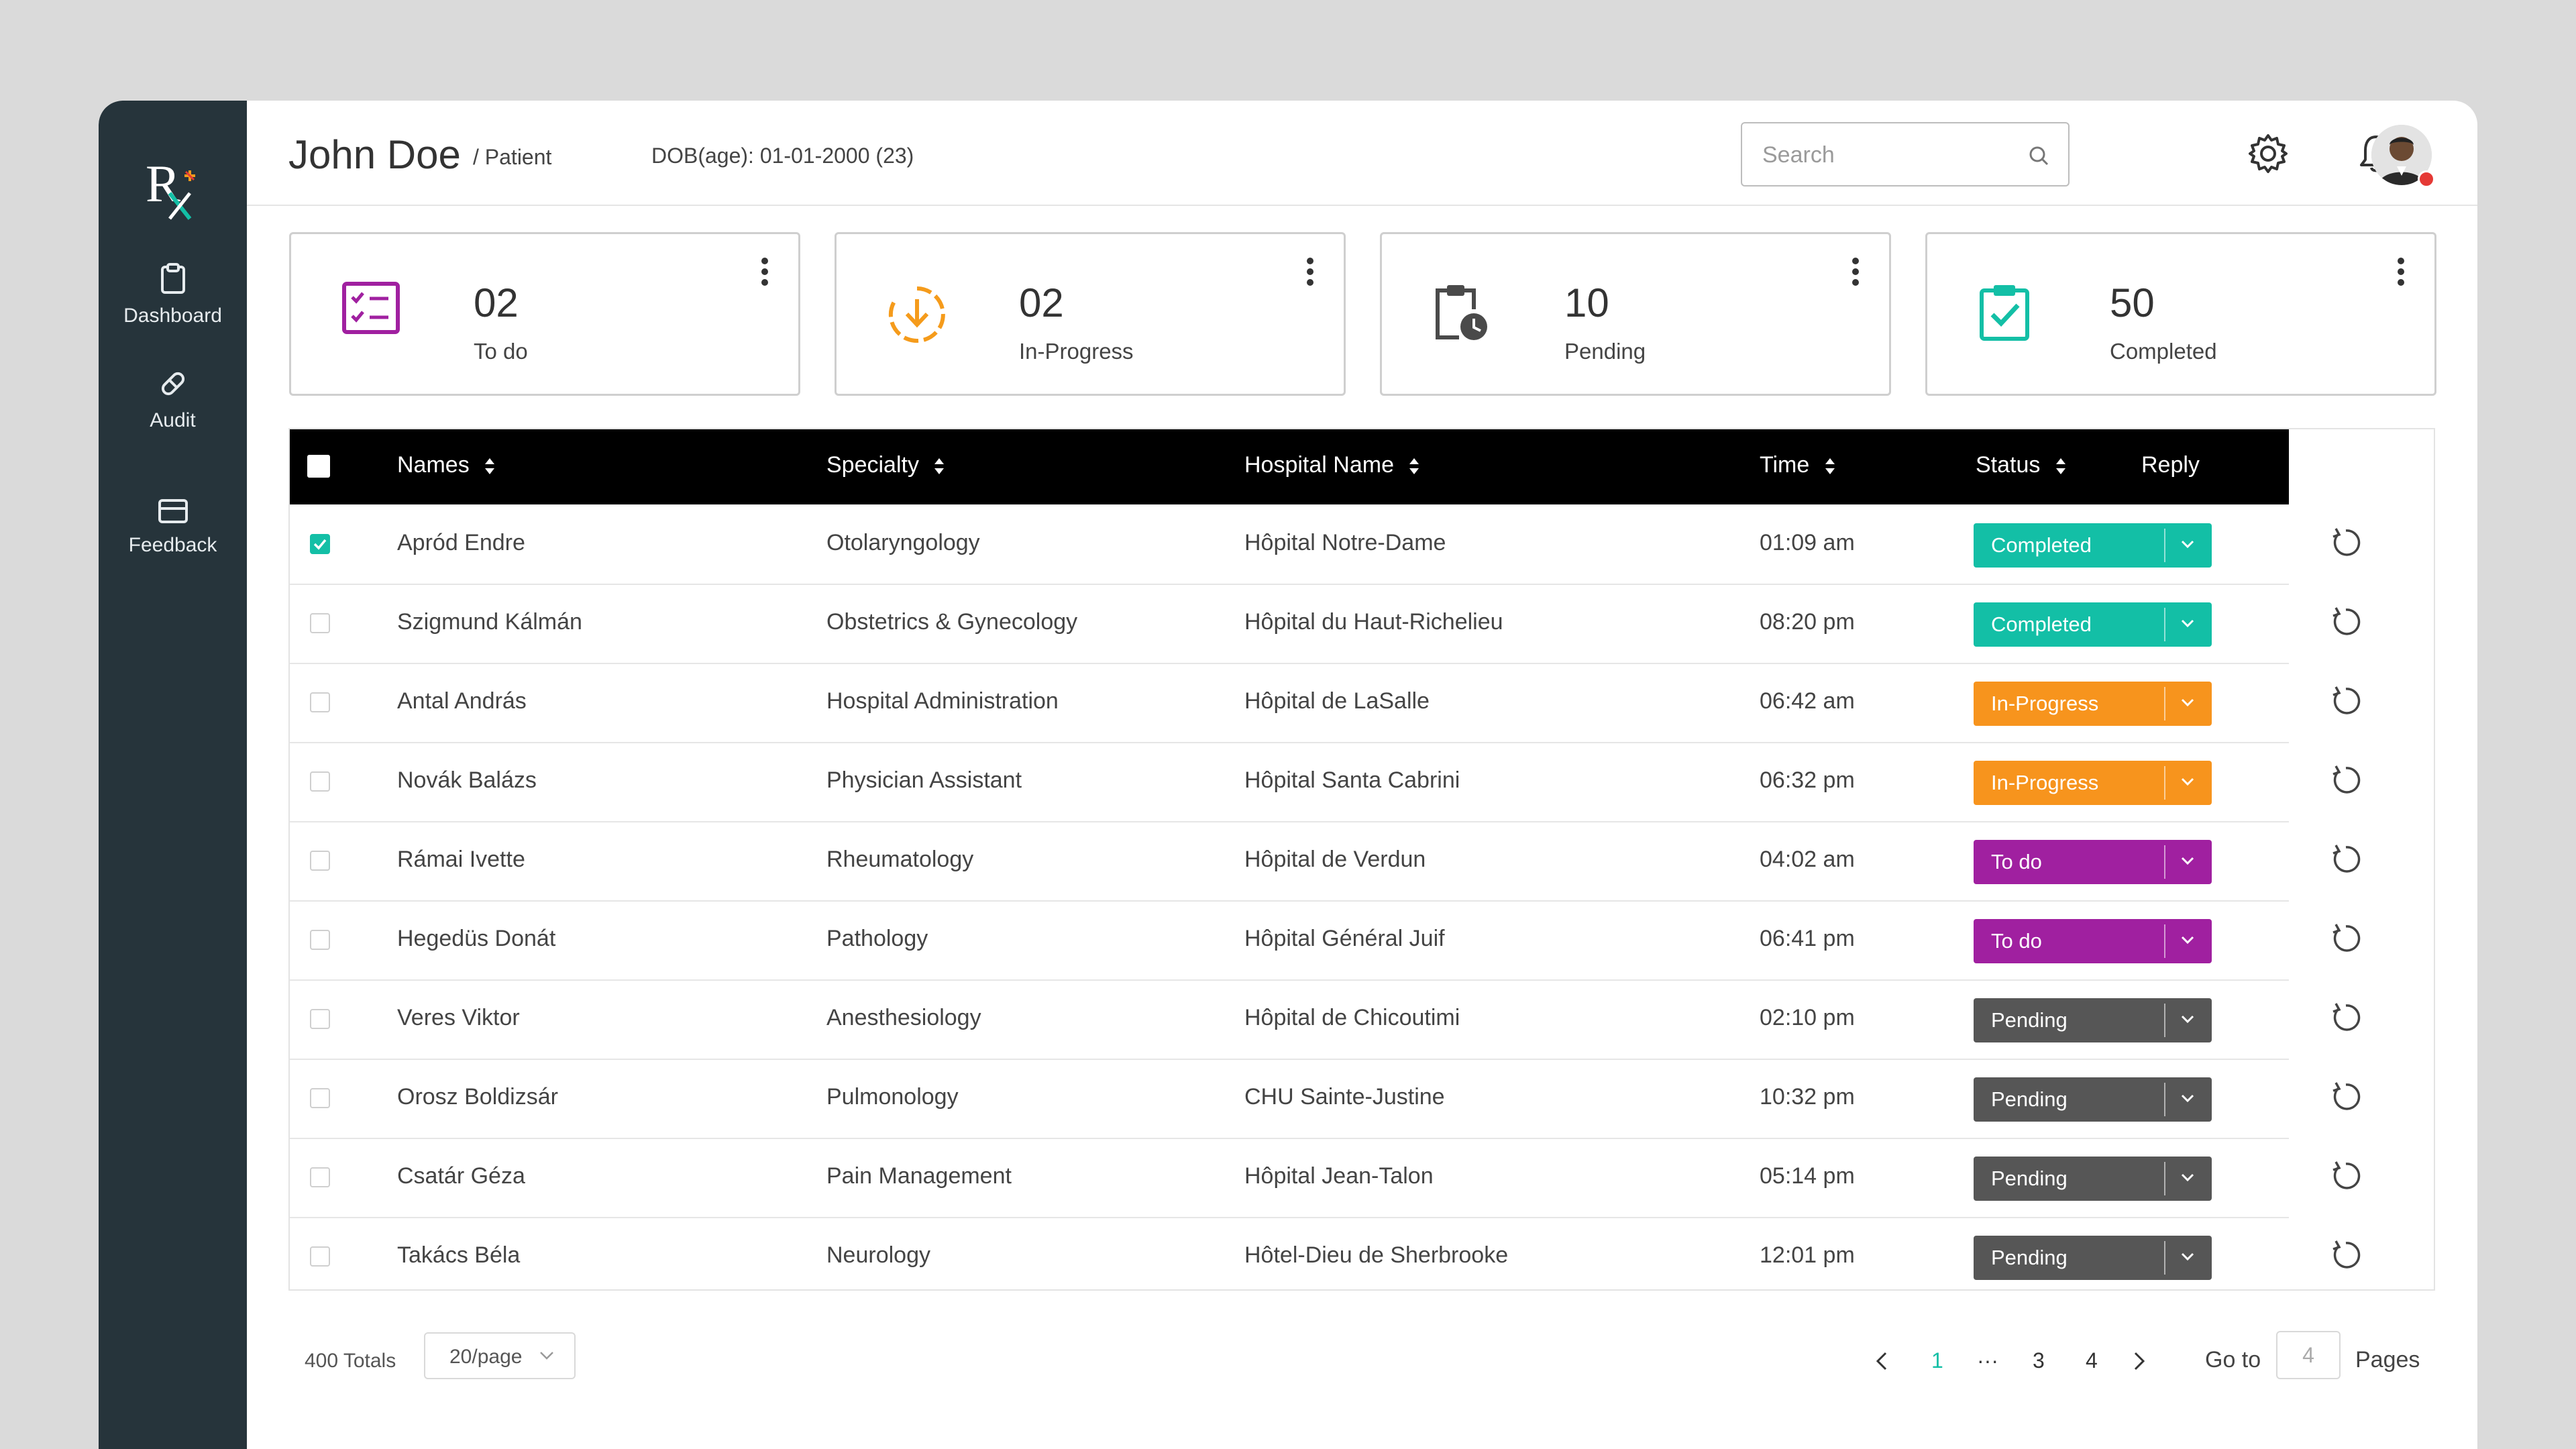  What do you see at coordinates (1076, 351) in the screenshot?
I see `stat-label: In-Progress` at bounding box center [1076, 351].